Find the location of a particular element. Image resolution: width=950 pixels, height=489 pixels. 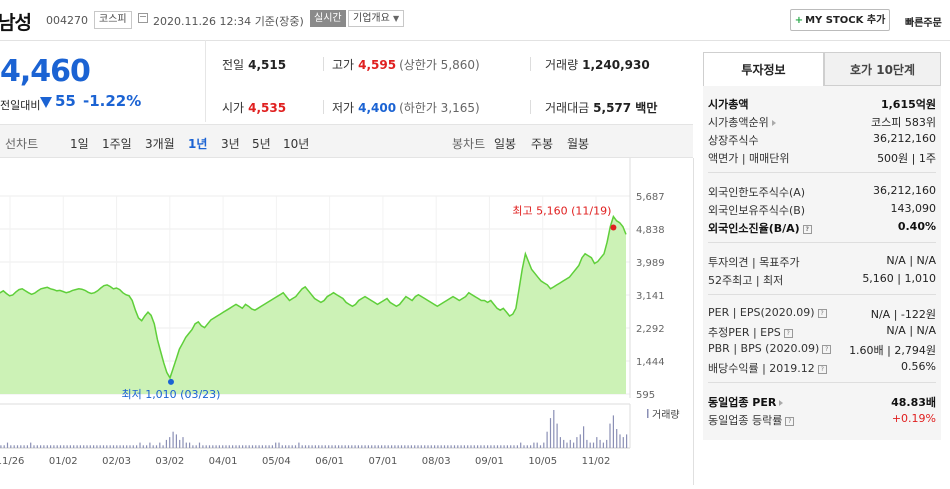

x-tick-label: 01/02 is located at coordinates (63, 461).